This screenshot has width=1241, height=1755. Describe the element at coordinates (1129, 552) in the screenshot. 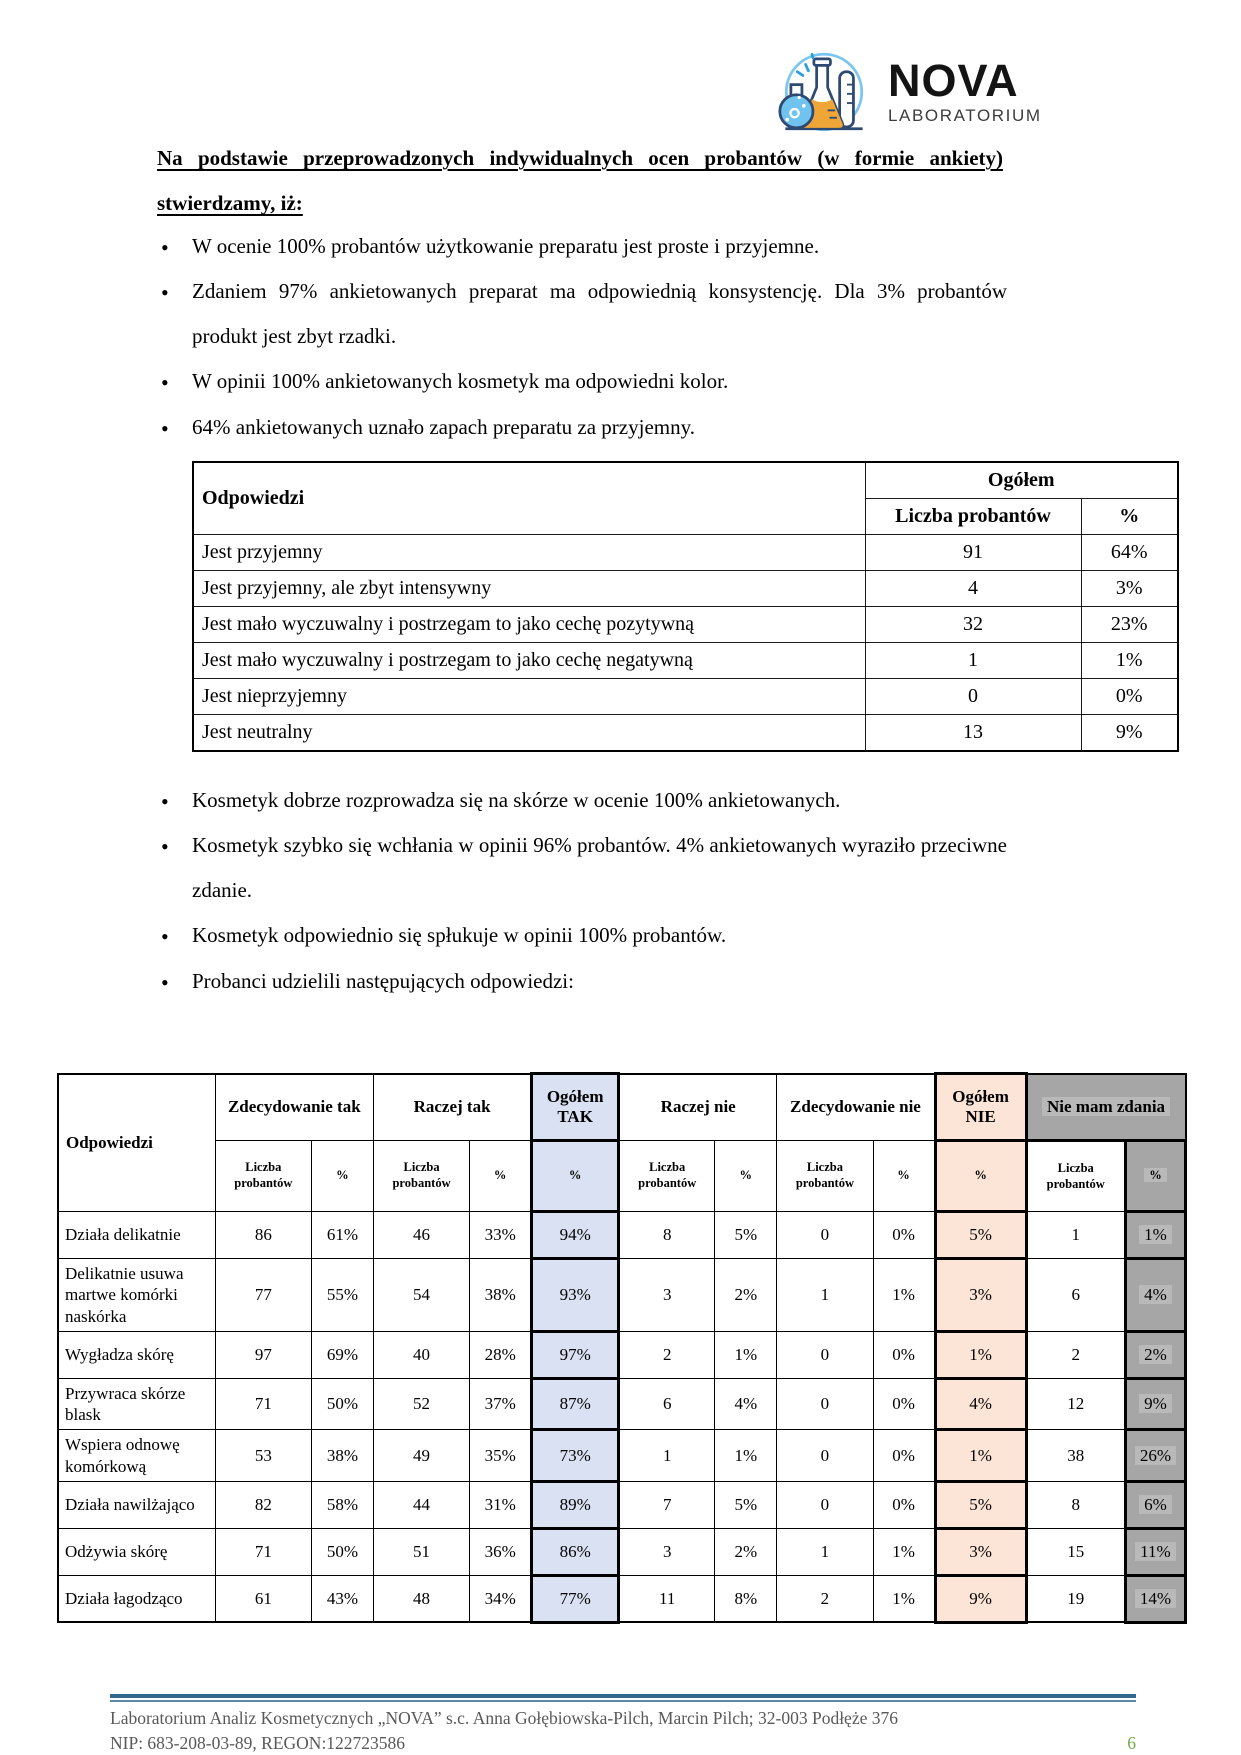

I see `percent-value: 64%` at that location.